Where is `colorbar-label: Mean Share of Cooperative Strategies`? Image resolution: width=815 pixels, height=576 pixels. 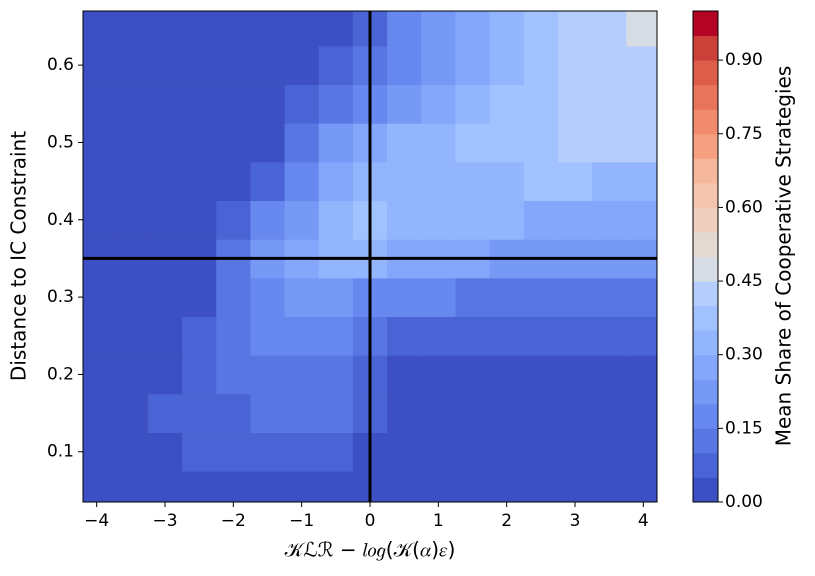
colorbar-label: Mean Share of Cooperative Strategies is located at coordinates (784, 256).